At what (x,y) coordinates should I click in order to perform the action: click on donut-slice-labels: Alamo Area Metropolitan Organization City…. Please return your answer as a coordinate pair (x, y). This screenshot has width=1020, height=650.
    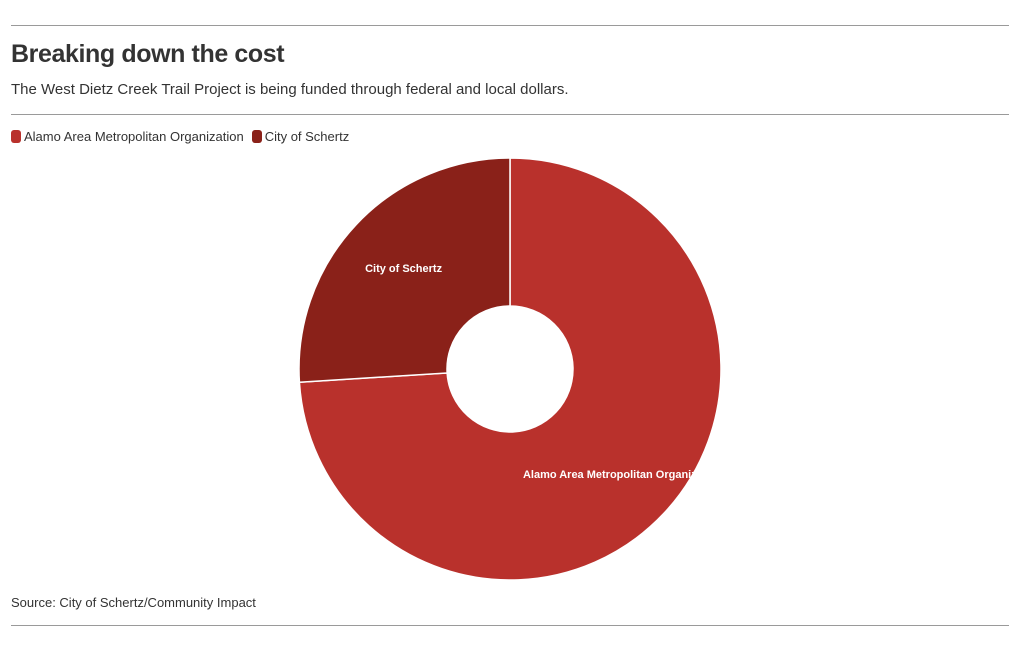
    Looking at the image, I should click on (544, 372).